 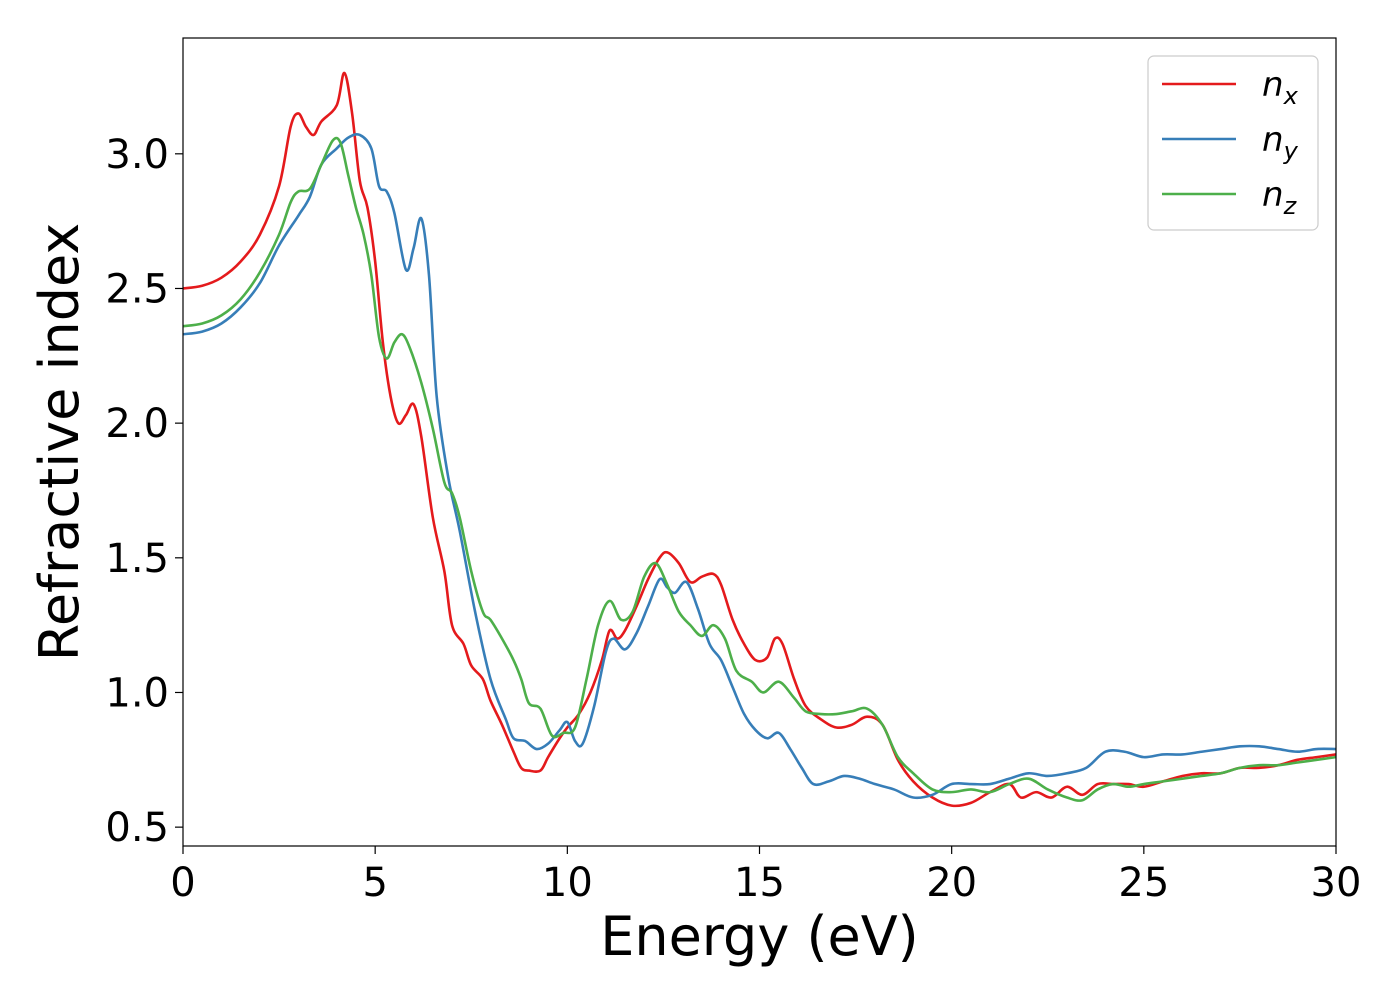 I want to click on legend-label-z: nz, so click(x=1280, y=197).